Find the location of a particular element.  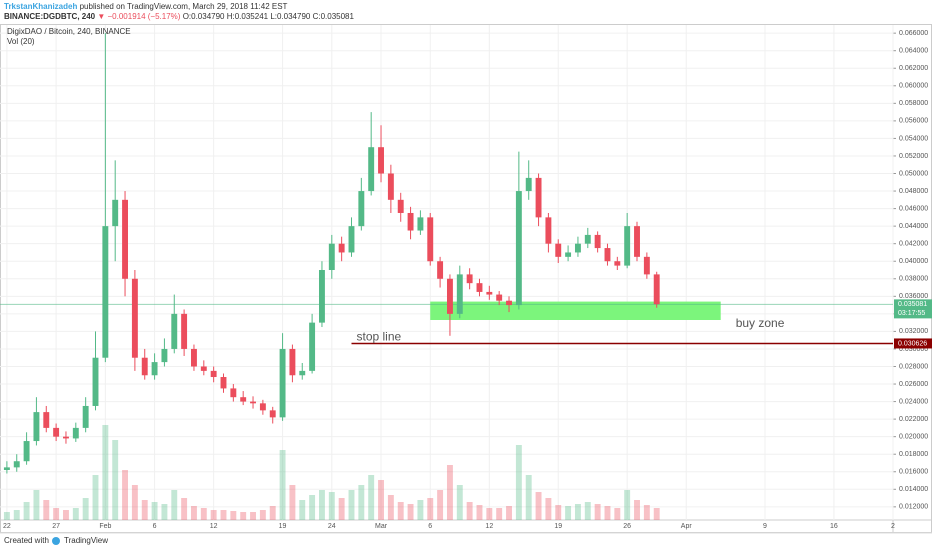

y-tick-label: 0.060000 is located at coordinates (913, 86).